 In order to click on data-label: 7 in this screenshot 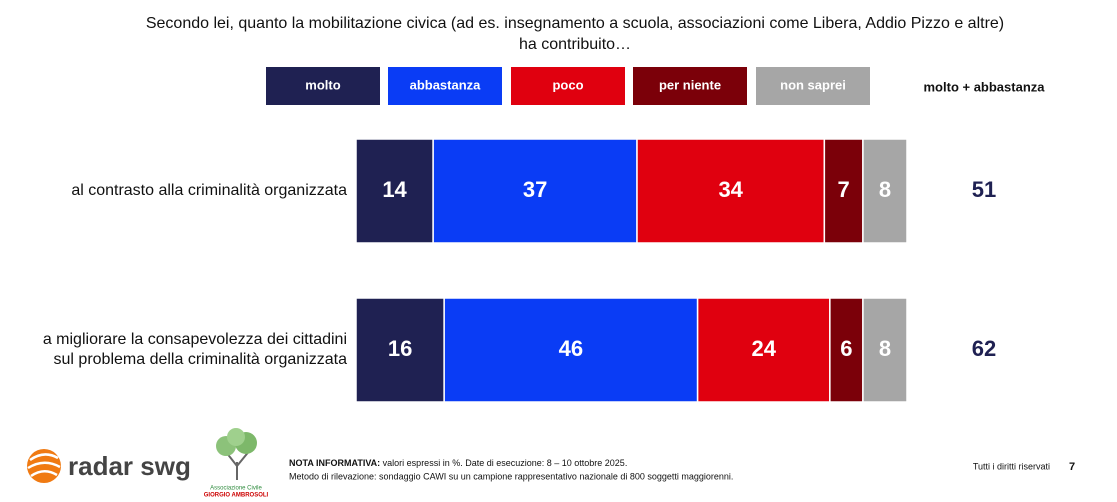, I will do `click(844, 189)`.